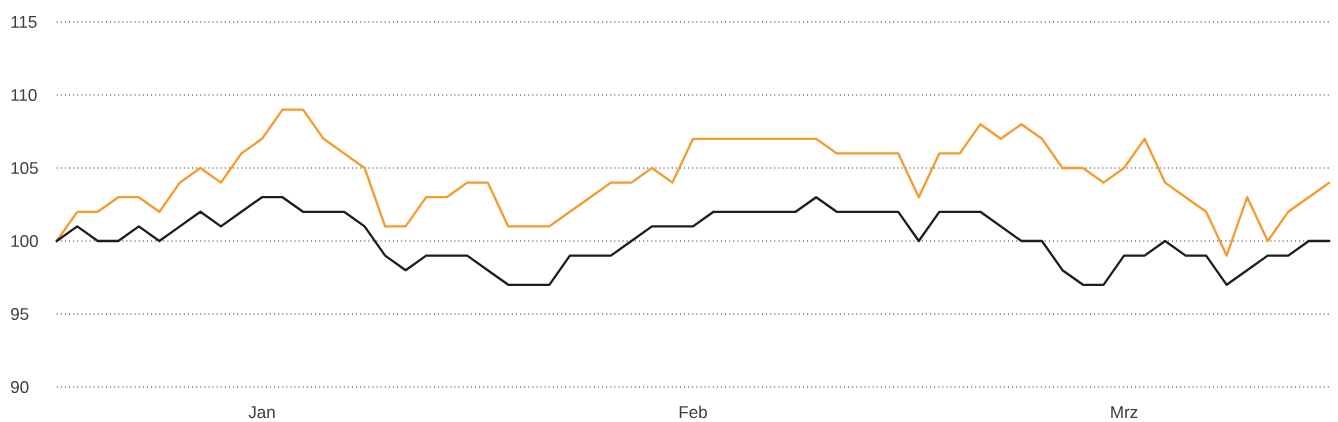 The width and height of the screenshot is (1338, 422). I want to click on y-tick-label: 110, so click(24, 95).